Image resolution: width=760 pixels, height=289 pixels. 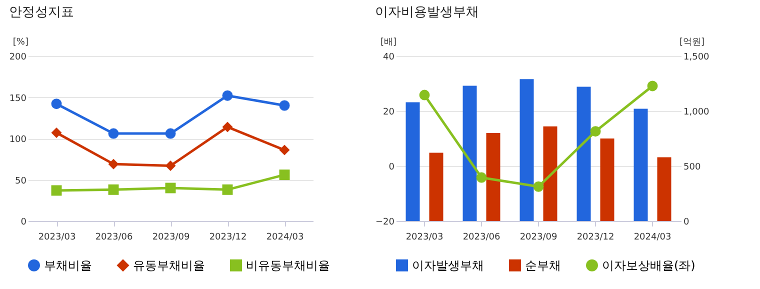 What do you see at coordinates (697, 57) in the screenshot?
I see `y2-tick-label: 1,500` at bounding box center [697, 57].